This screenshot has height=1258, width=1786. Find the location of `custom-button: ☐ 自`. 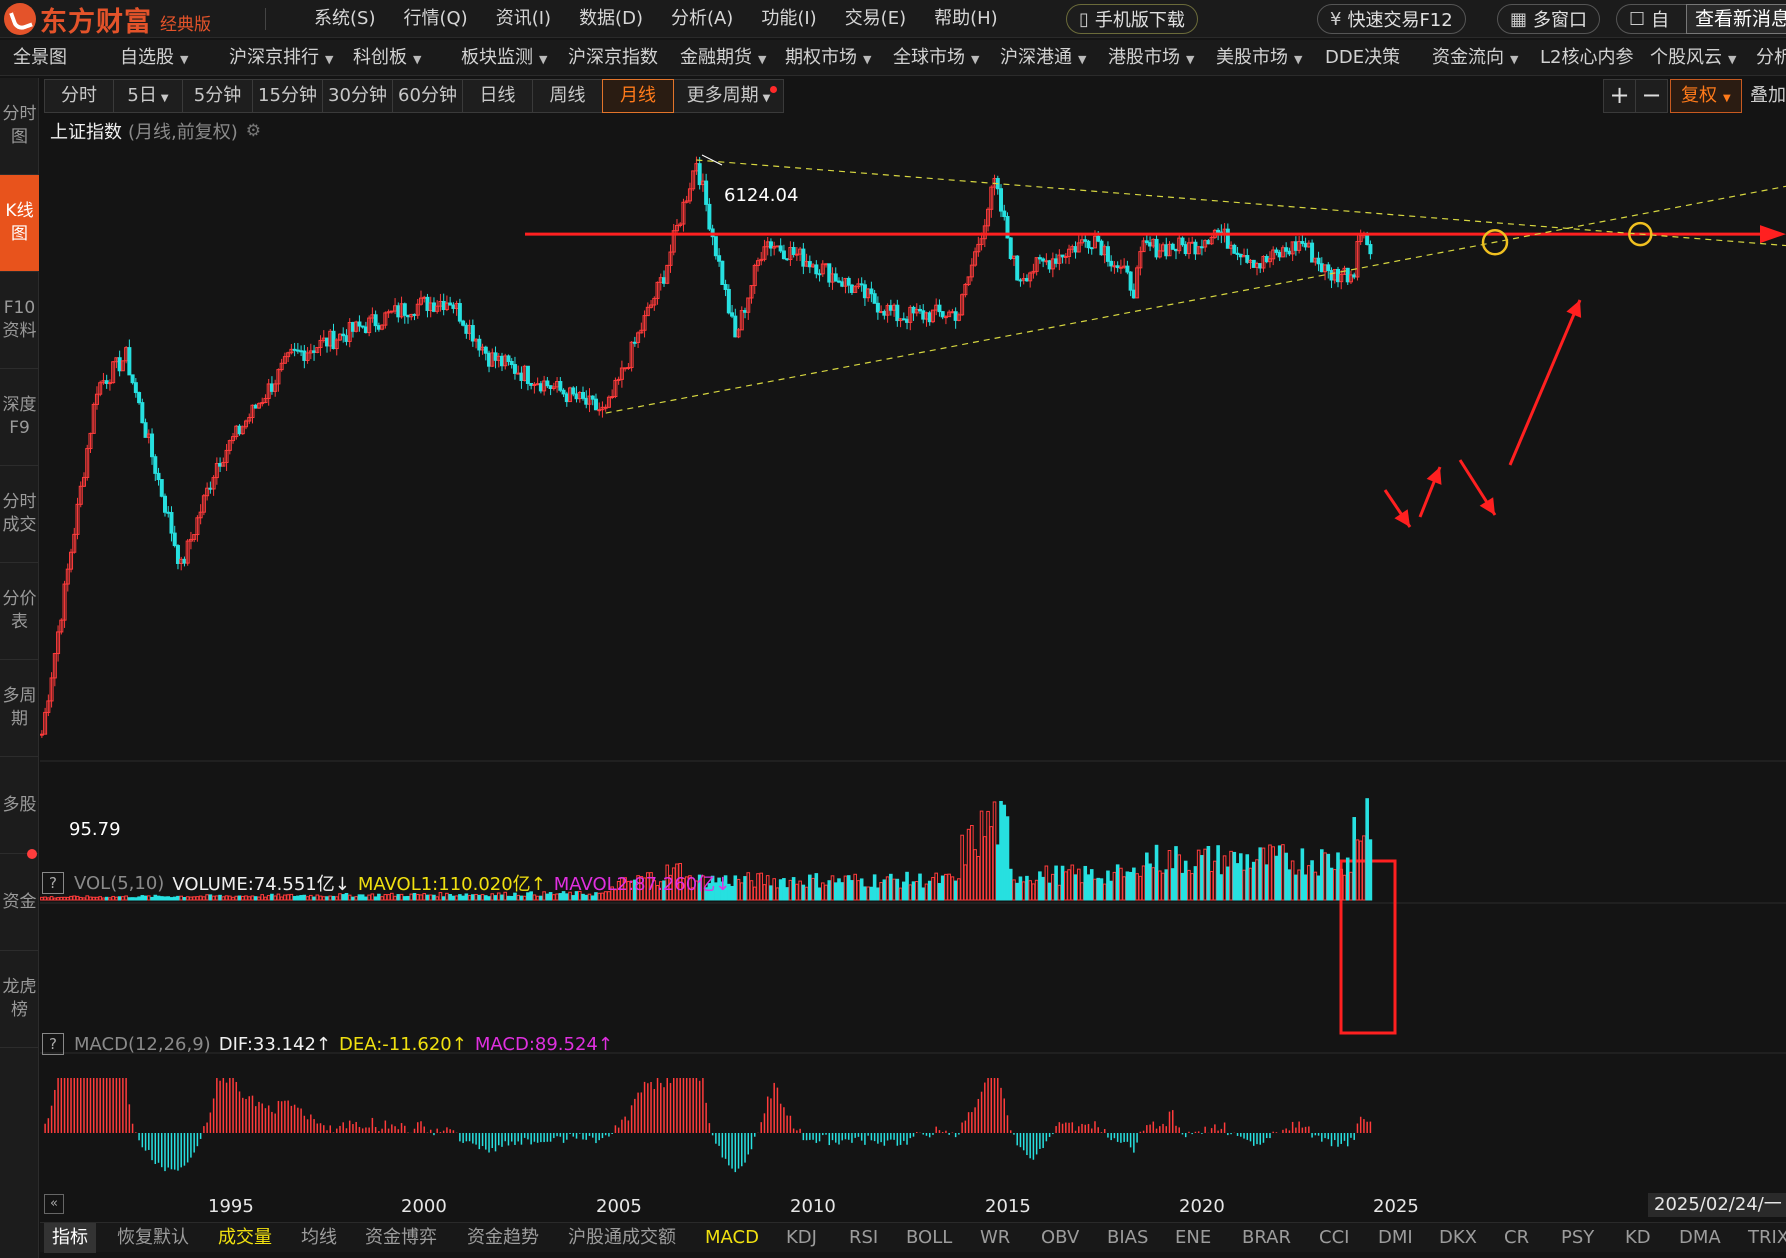

custom-button: ☐ 自 is located at coordinates (1651, 19).